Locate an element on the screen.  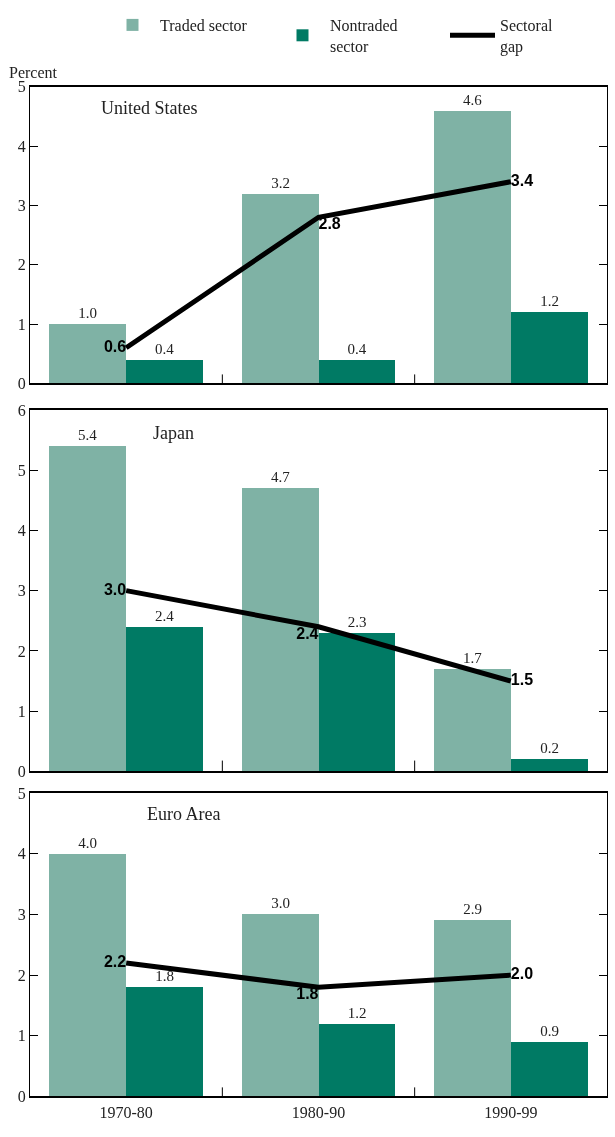
data-label: 3.2 is located at coordinates (280, 182).